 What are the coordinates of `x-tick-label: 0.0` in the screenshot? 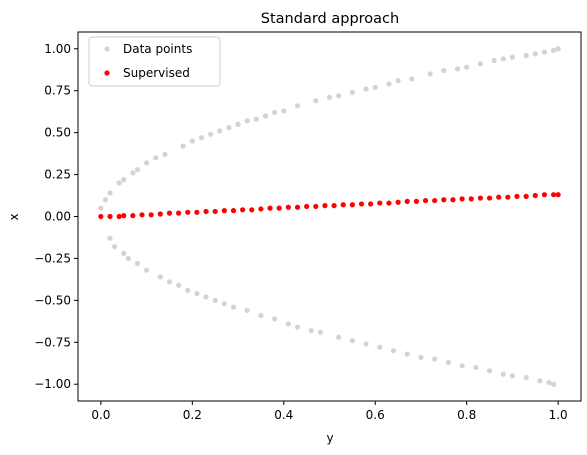 It's located at (100, 415).